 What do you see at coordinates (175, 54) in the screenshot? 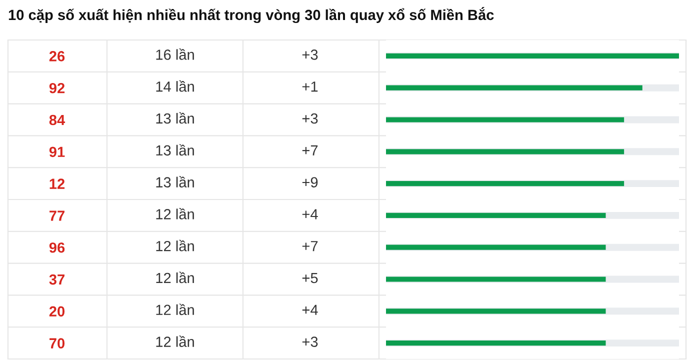
I see `data-label: 16 lần` at bounding box center [175, 54].